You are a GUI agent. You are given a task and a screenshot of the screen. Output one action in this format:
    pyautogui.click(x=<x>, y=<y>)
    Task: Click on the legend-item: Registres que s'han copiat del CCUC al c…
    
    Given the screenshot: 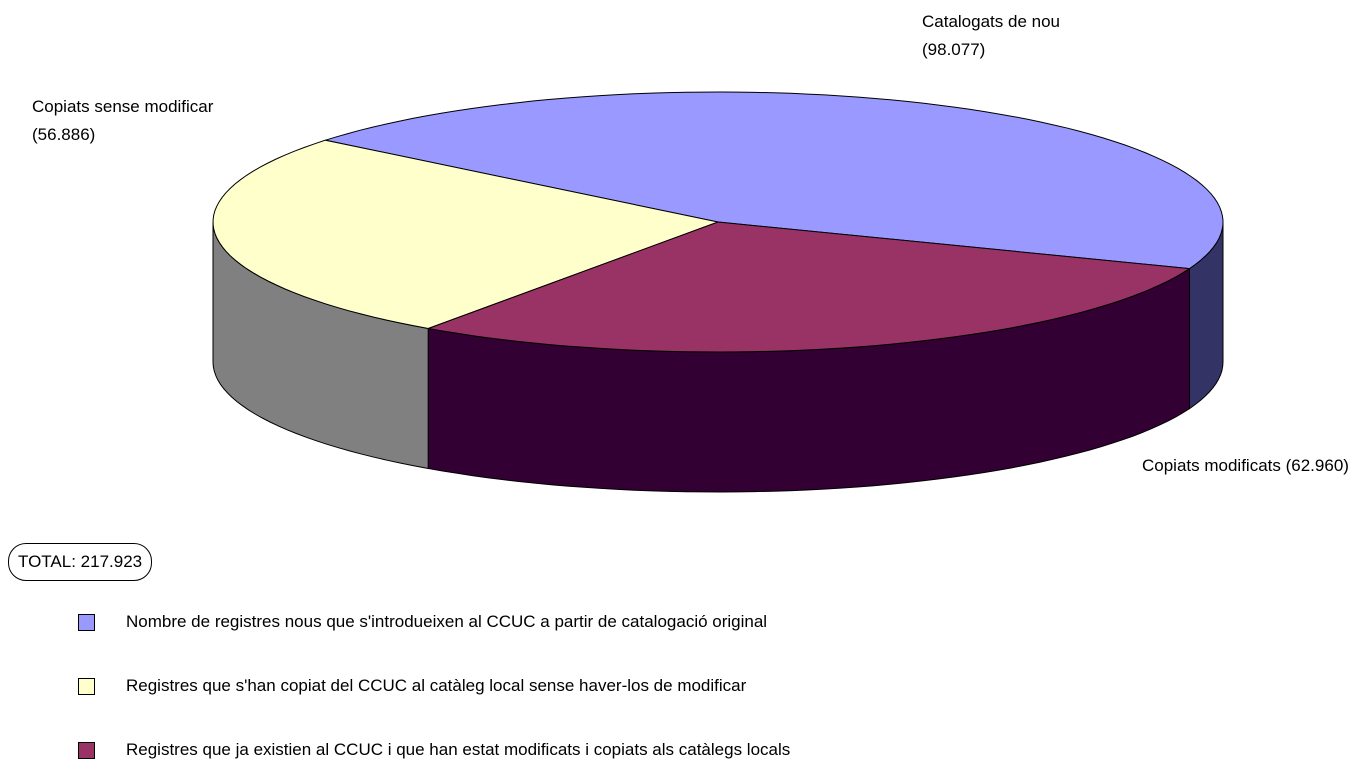 What is the action you would take?
    pyautogui.click(x=412, y=686)
    